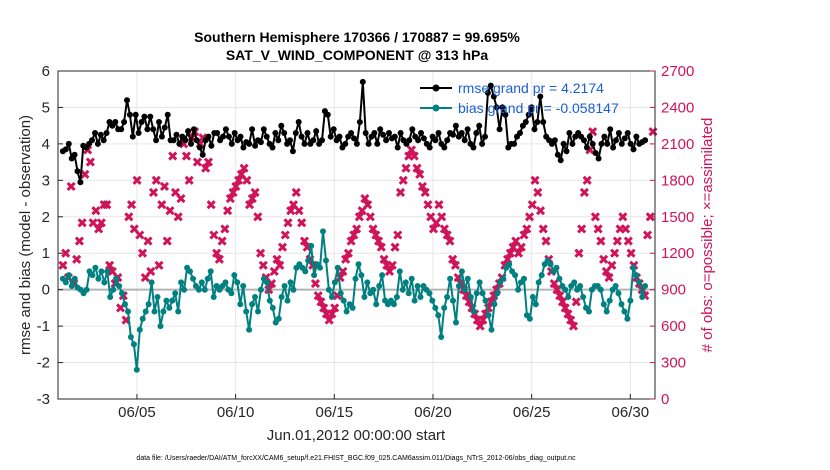 The width and height of the screenshot is (830, 470). Describe the element at coordinates (335, 412) in the screenshot. I see `x-tick-label: 06/15` at that location.